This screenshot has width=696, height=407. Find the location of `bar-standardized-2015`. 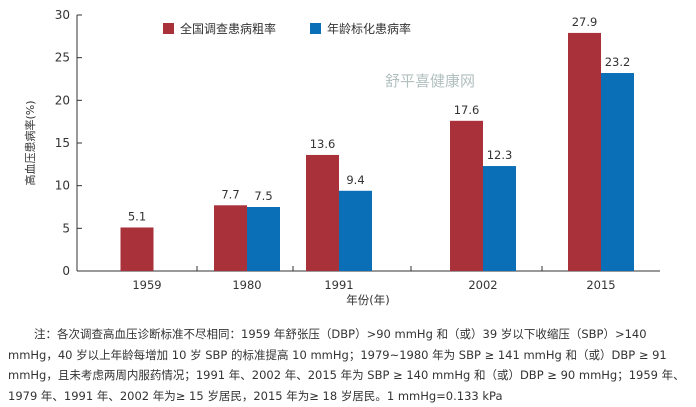

bar-standardized-2015 is located at coordinates (617, 172).